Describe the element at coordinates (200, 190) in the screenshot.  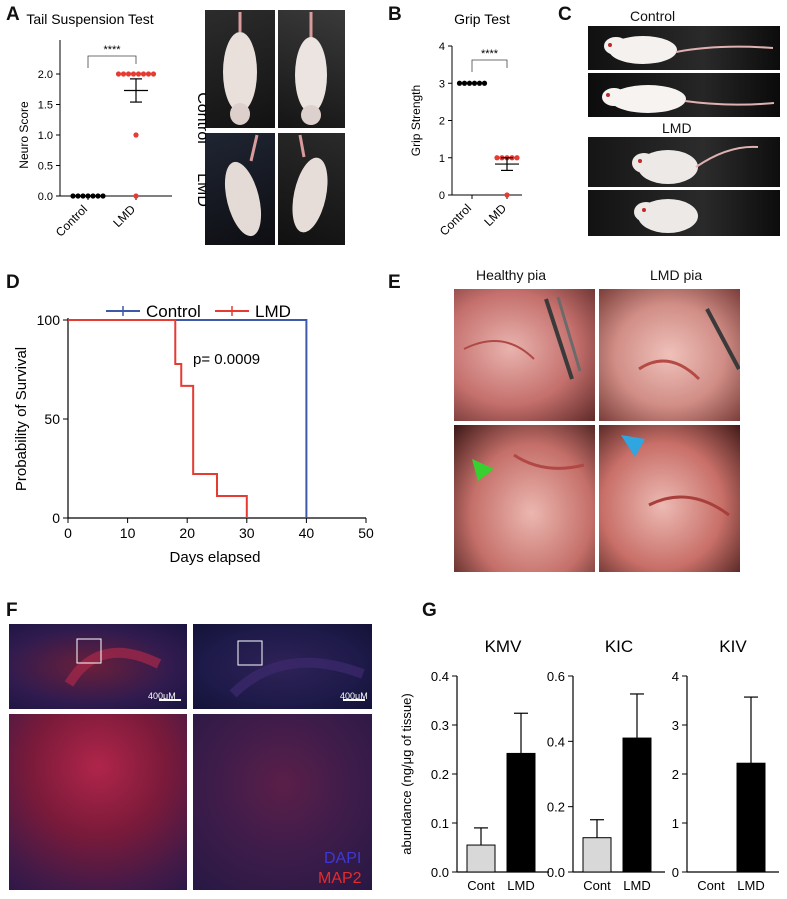
I see `photo-label-lmd: LMD` at that location.